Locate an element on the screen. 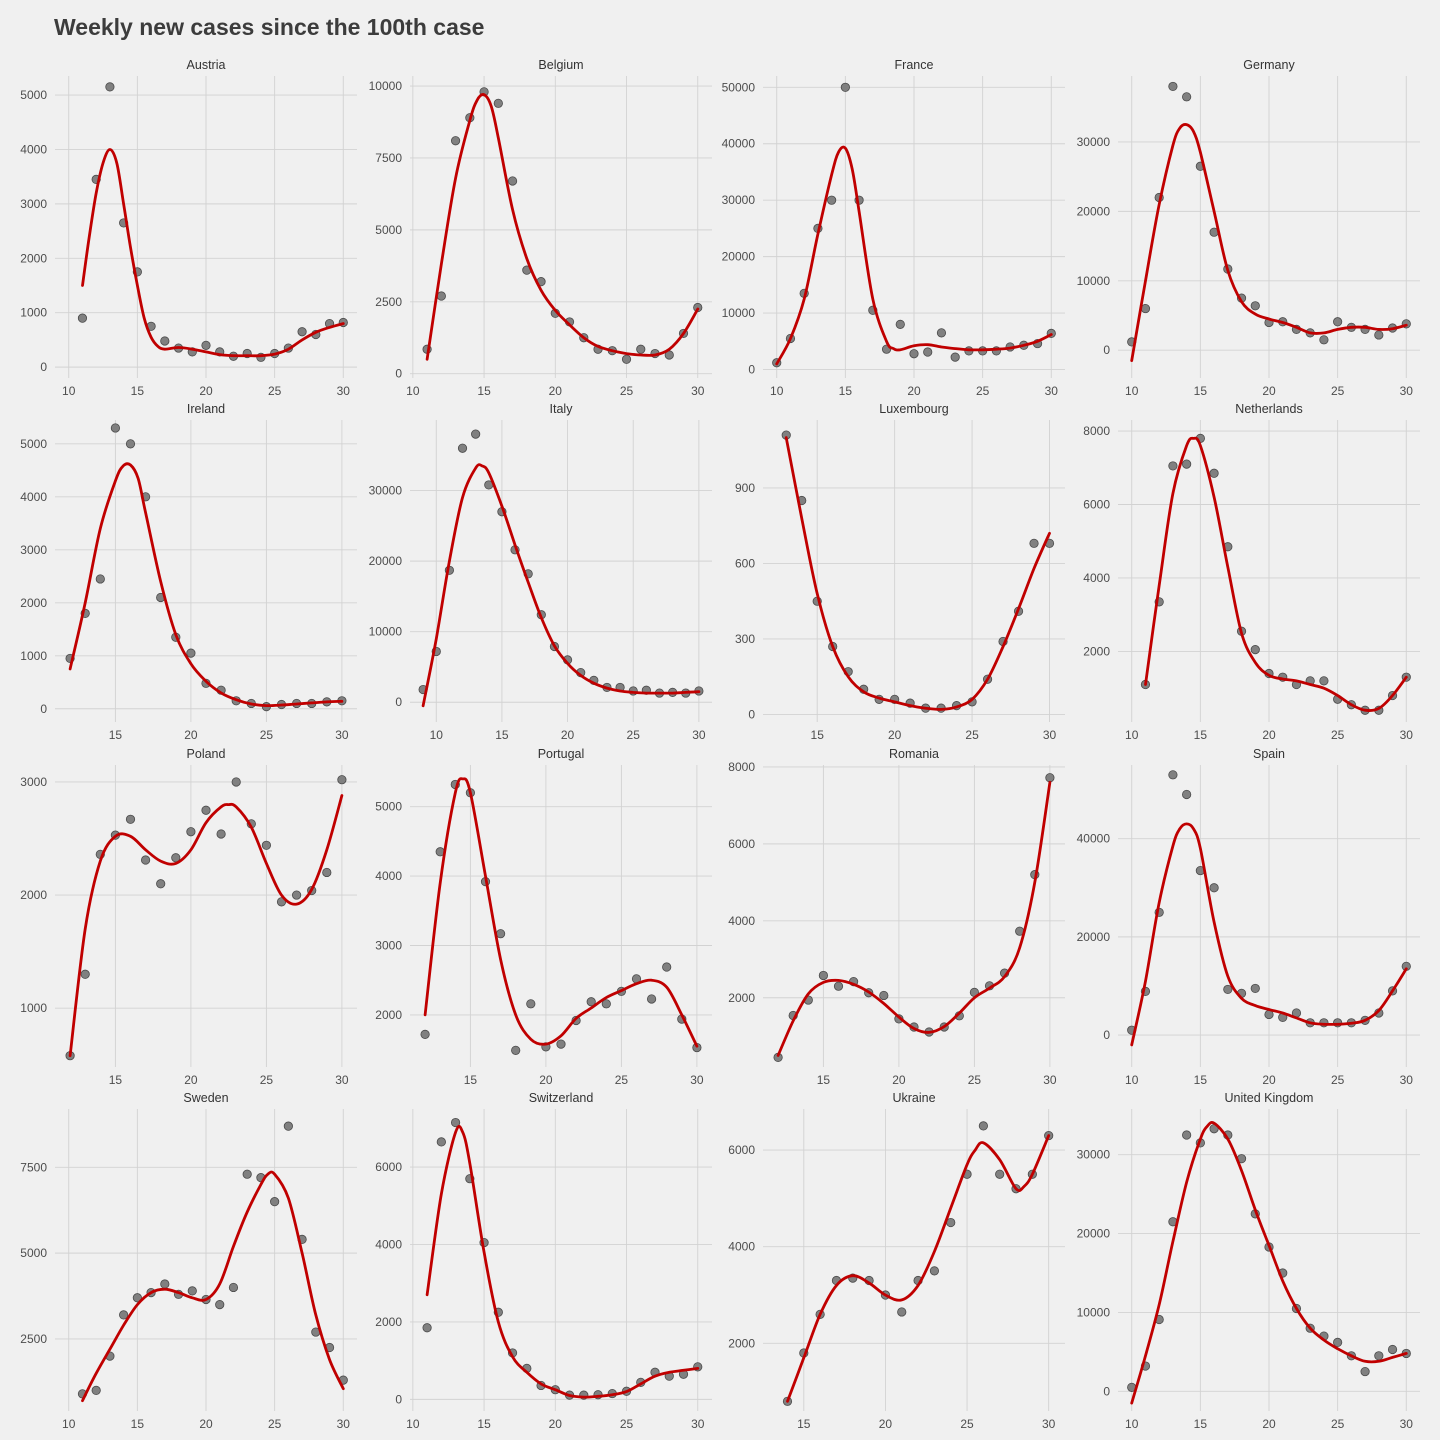  panel-romania: Romania 15 20 25 30 2000 4000 6000 8000 is located at coordinates (896, 917).